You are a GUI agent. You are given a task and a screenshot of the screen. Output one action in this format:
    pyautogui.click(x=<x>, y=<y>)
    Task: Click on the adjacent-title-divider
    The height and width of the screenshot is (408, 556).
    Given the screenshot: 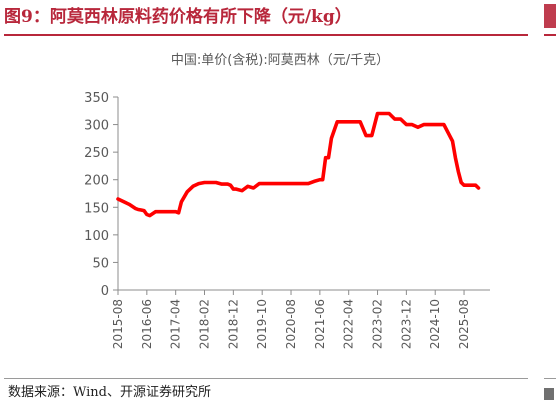 What is the action you would take?
    pyautogui.click(x=550, y=35)
    